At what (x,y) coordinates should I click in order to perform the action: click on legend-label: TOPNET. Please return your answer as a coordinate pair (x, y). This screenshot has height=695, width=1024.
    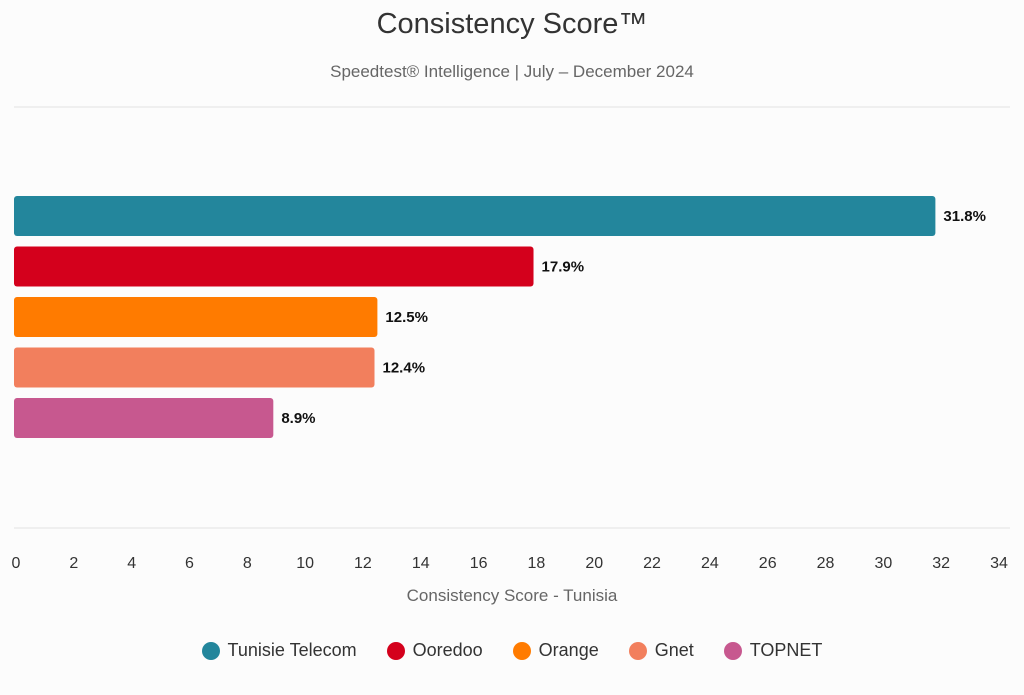
    Looking at the image, I should click on (786, 650).